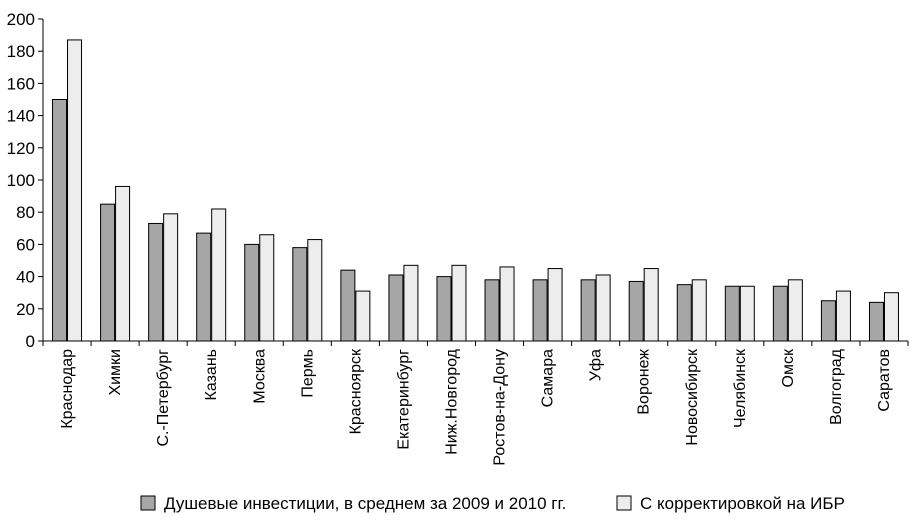 Image resolution: width=913 pixels, height=523 pixels. What do you see at coordinates (644, 382) in the screenshot?
I see `x-tick-label: Воронеж` at bounding box center [644, 382].